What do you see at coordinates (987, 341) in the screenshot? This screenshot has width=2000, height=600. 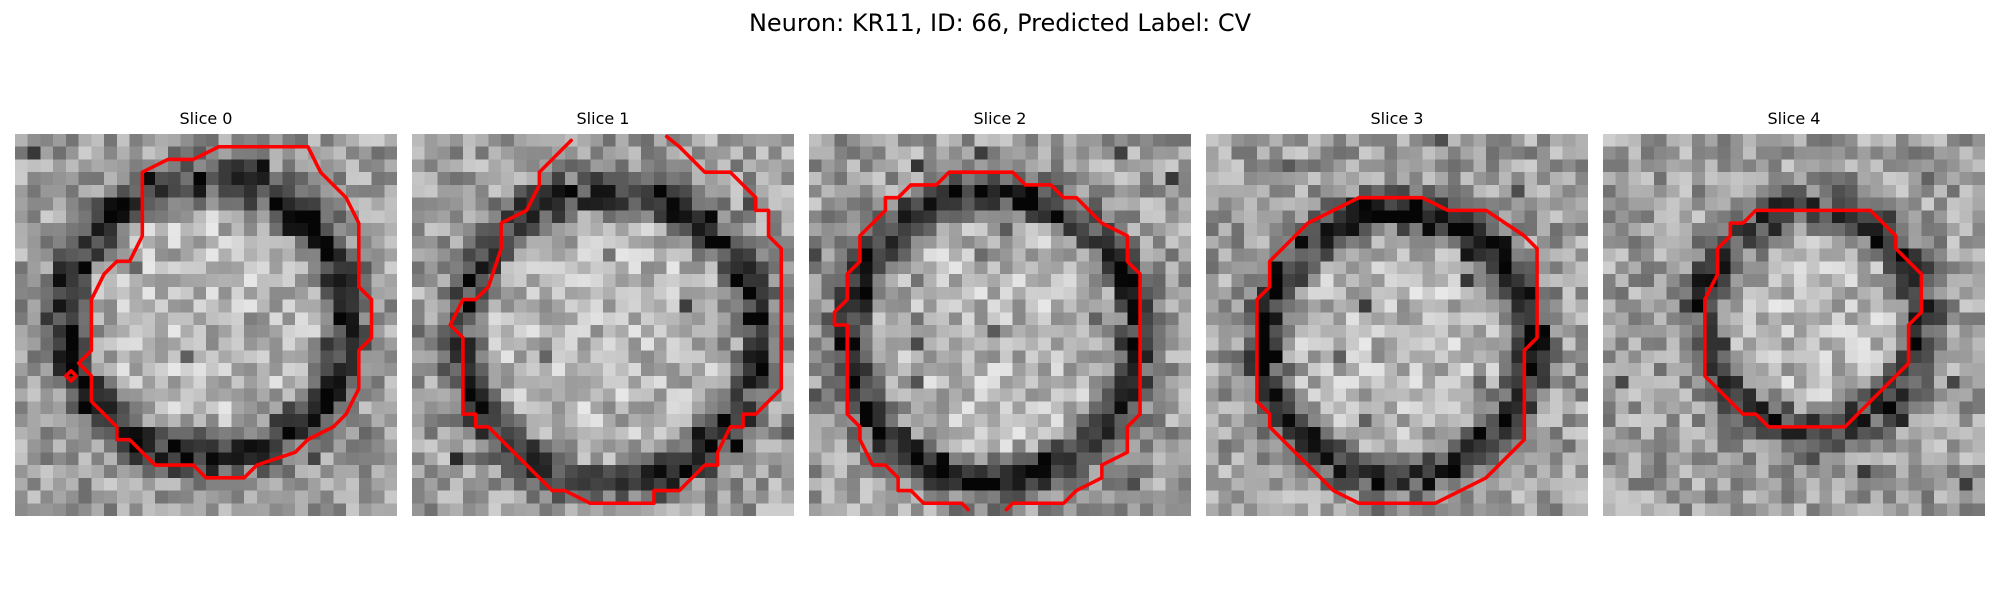 I see `contour-line` at bounding box center [987, 341].